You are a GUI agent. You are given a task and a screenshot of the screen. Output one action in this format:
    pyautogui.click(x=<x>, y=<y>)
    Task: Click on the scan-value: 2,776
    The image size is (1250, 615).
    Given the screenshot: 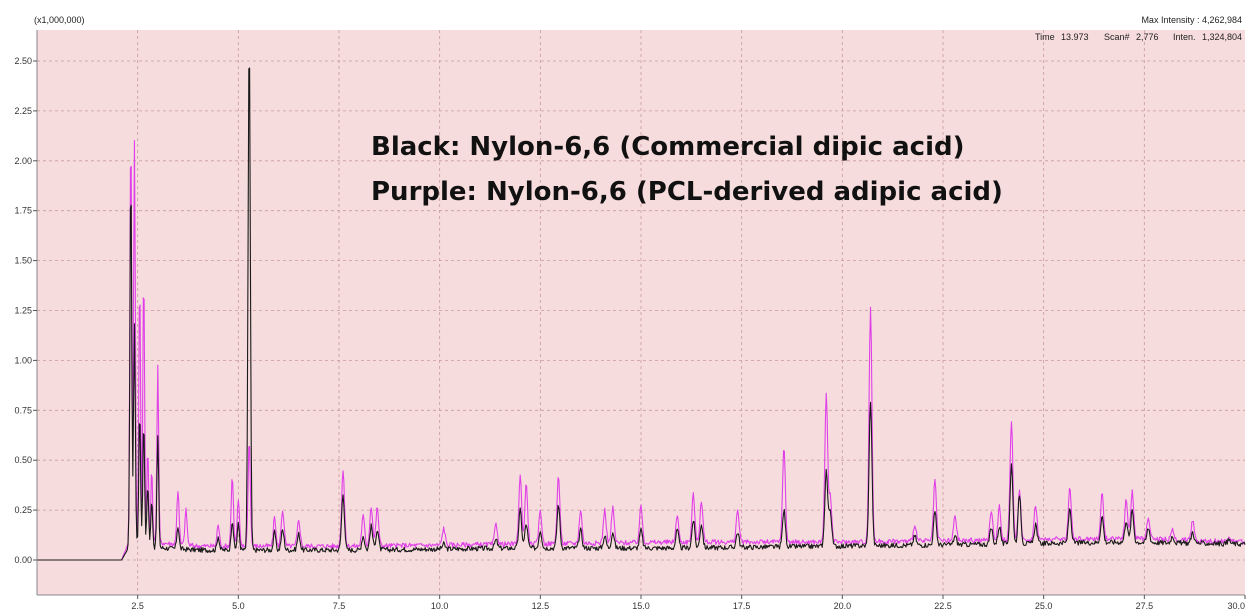 What is the action you would take?
    pyautogui.click(x=1147, y=37)
    